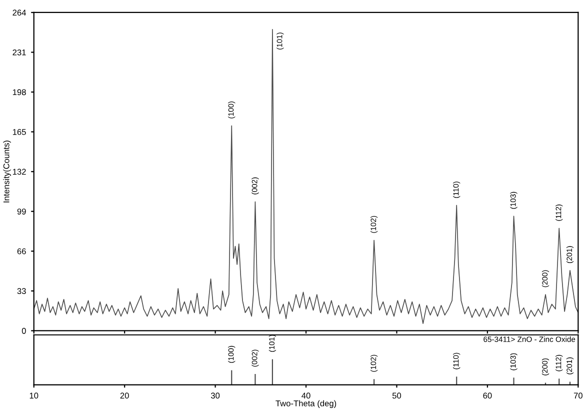 Image resolution: width=584 pixels, height=416 pixels. What do you see at coordinates (7, 171) in the screenshot?
I see `y-axis-title: Intensity(Counts)` at bounding box center [7, 171].